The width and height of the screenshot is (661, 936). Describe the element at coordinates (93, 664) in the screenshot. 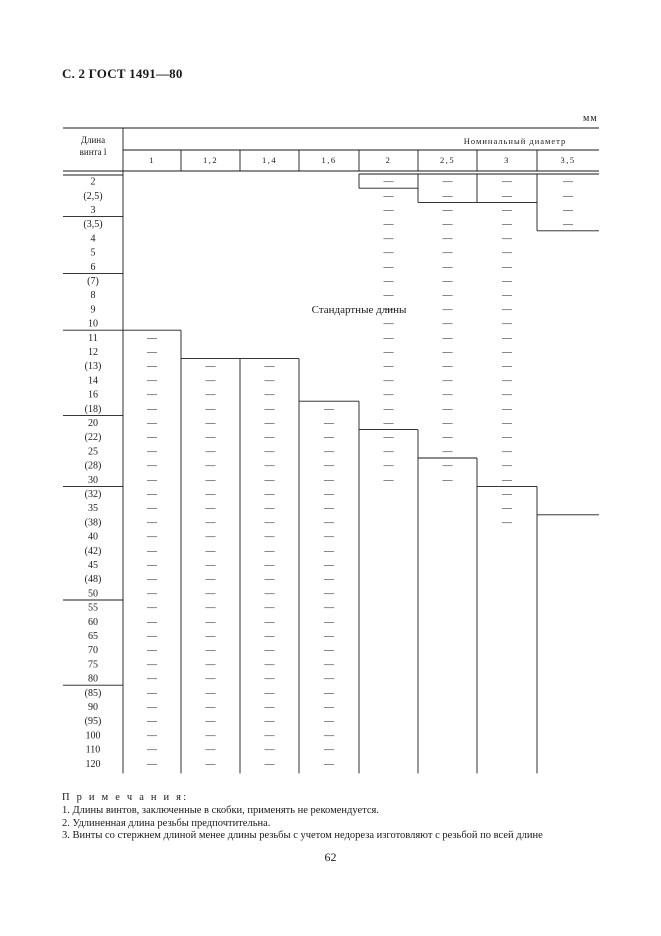

I see `length-value: 75` at that location.